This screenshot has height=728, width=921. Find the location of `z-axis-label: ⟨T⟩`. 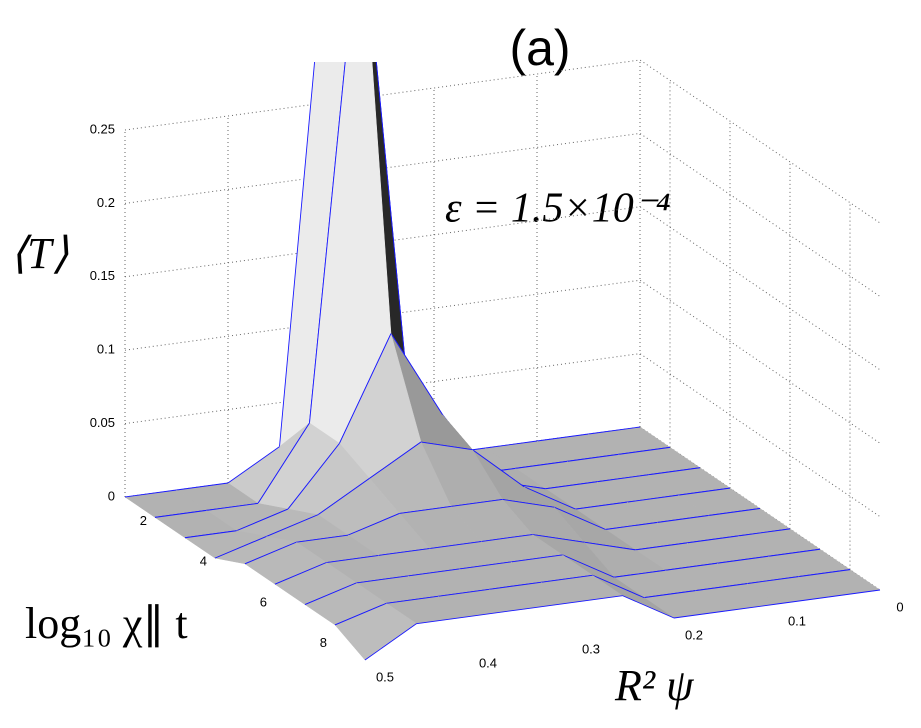

z-axis-label: ⟨T⟩ is located at coordinates (39, 253).